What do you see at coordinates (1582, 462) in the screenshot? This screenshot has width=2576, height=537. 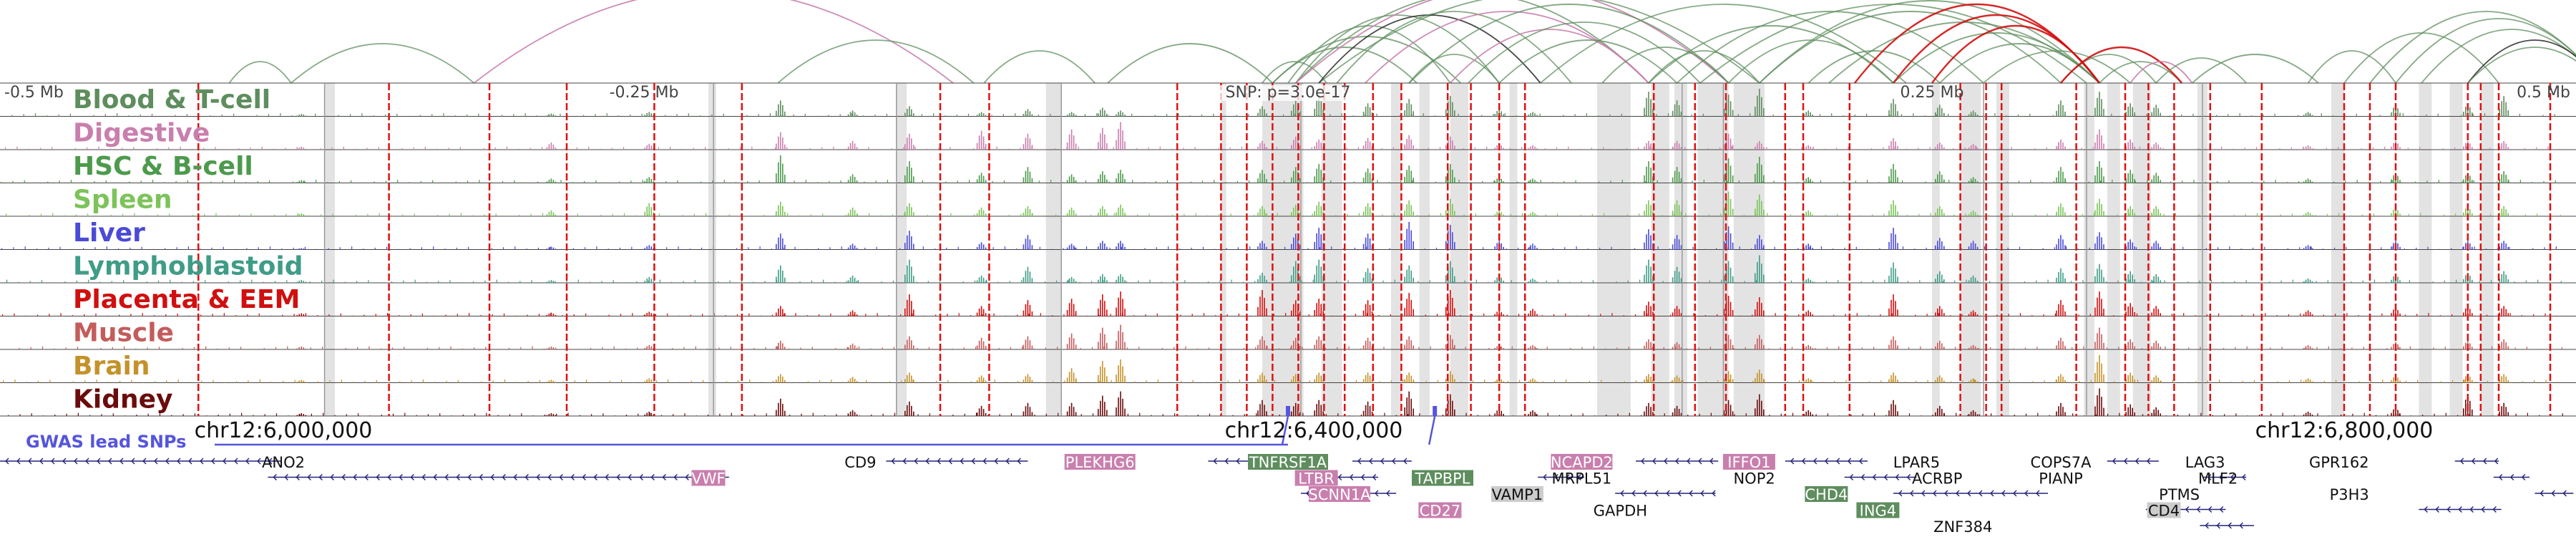 I see `gene-label: NCAPD2` at bounding box center [1582, 462].